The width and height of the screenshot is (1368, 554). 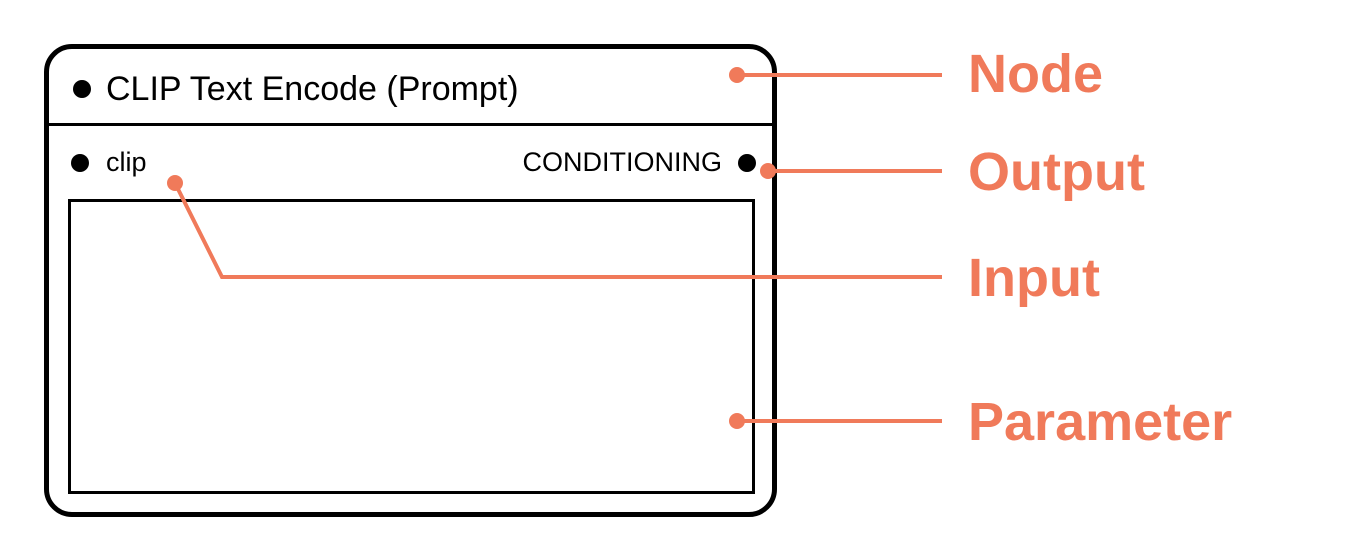 I want to click on output-slot-label: CONDITIONING, so click(x=622, y=162).